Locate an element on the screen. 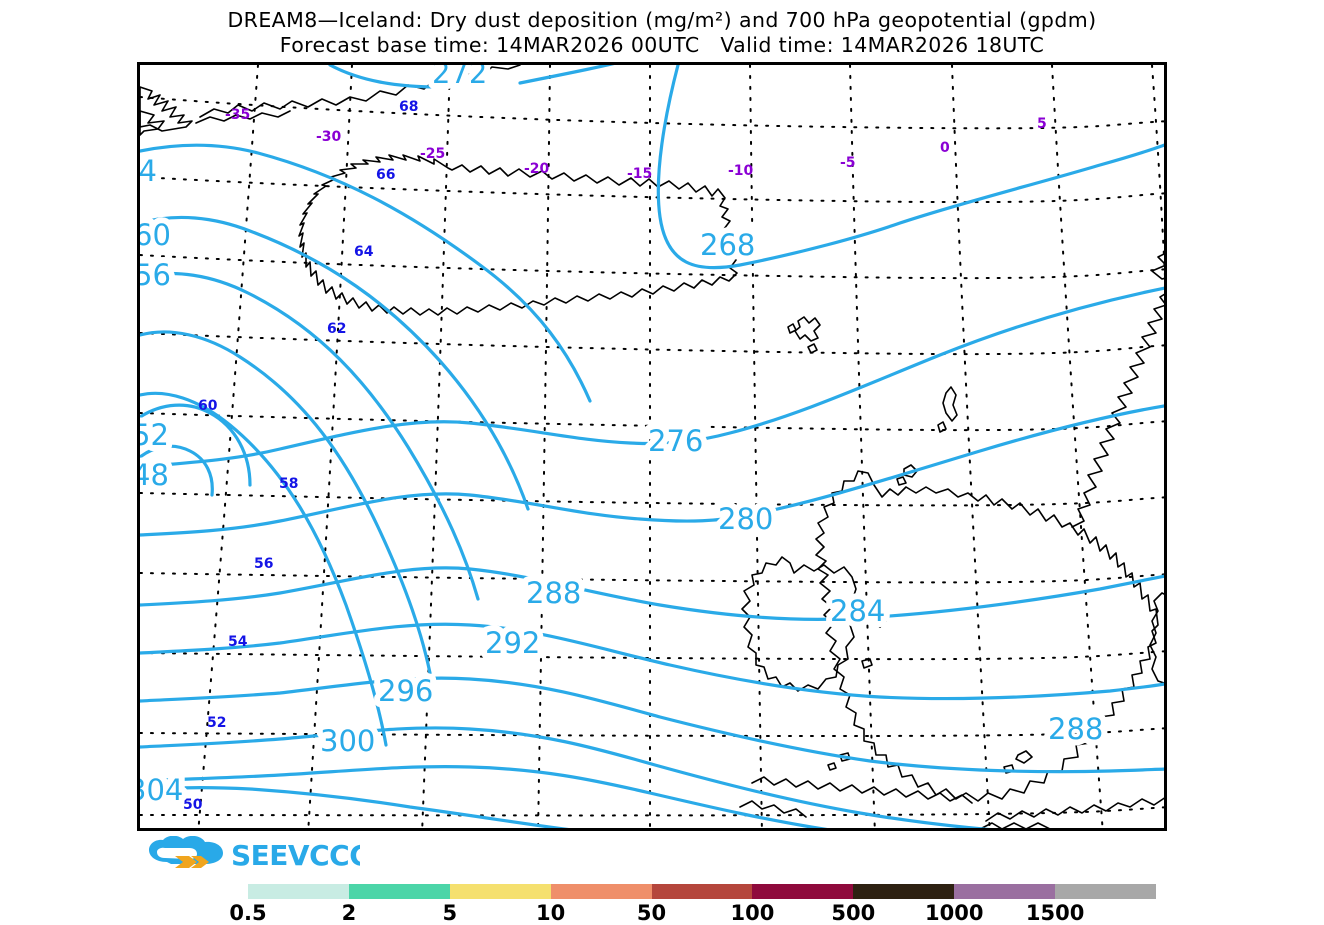  svg-text: 268 is located at coordinates (727, 245).